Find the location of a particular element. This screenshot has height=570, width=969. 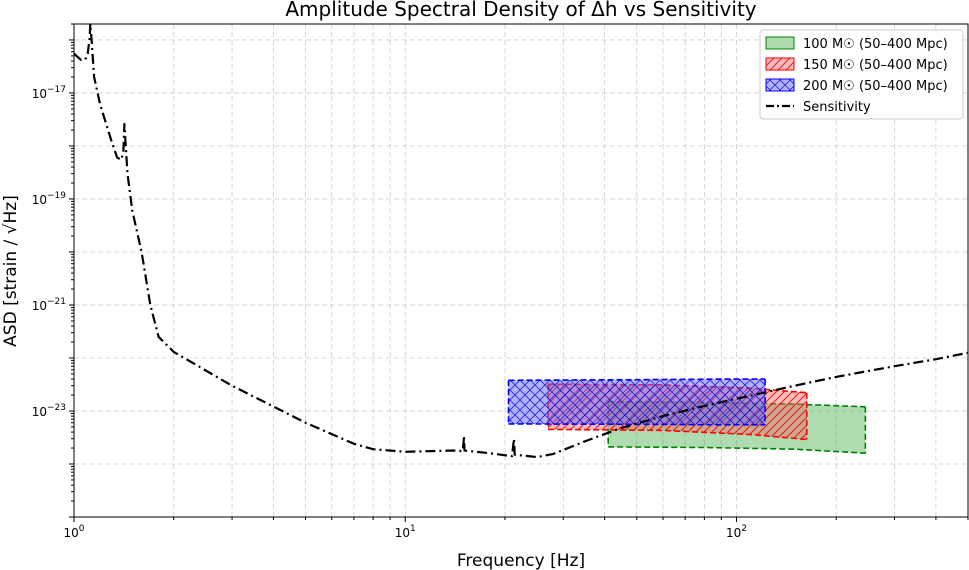

legend-entry: Sensitivity is located at coordinates (818, 107).